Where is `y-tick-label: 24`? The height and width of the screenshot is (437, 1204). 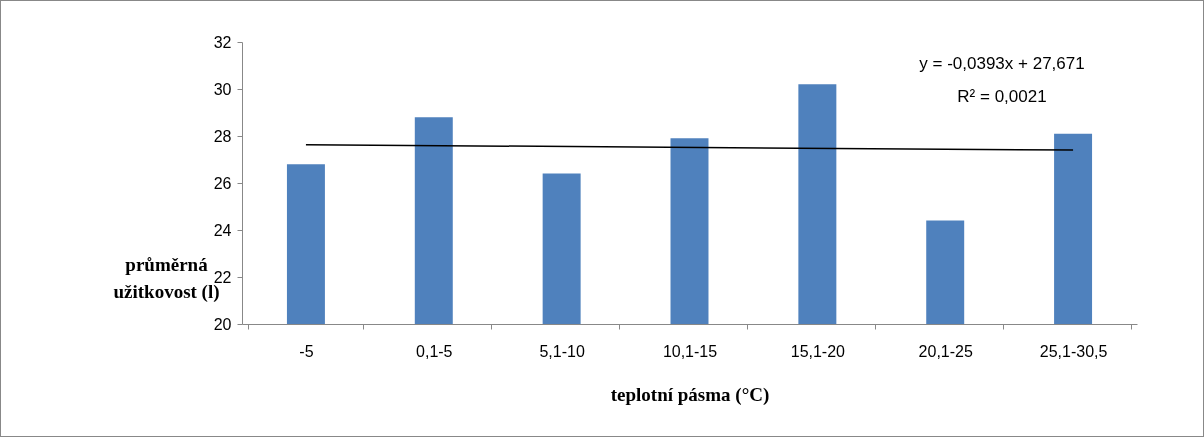
y-tick-label: 24 is located at coordinates (222, 230).